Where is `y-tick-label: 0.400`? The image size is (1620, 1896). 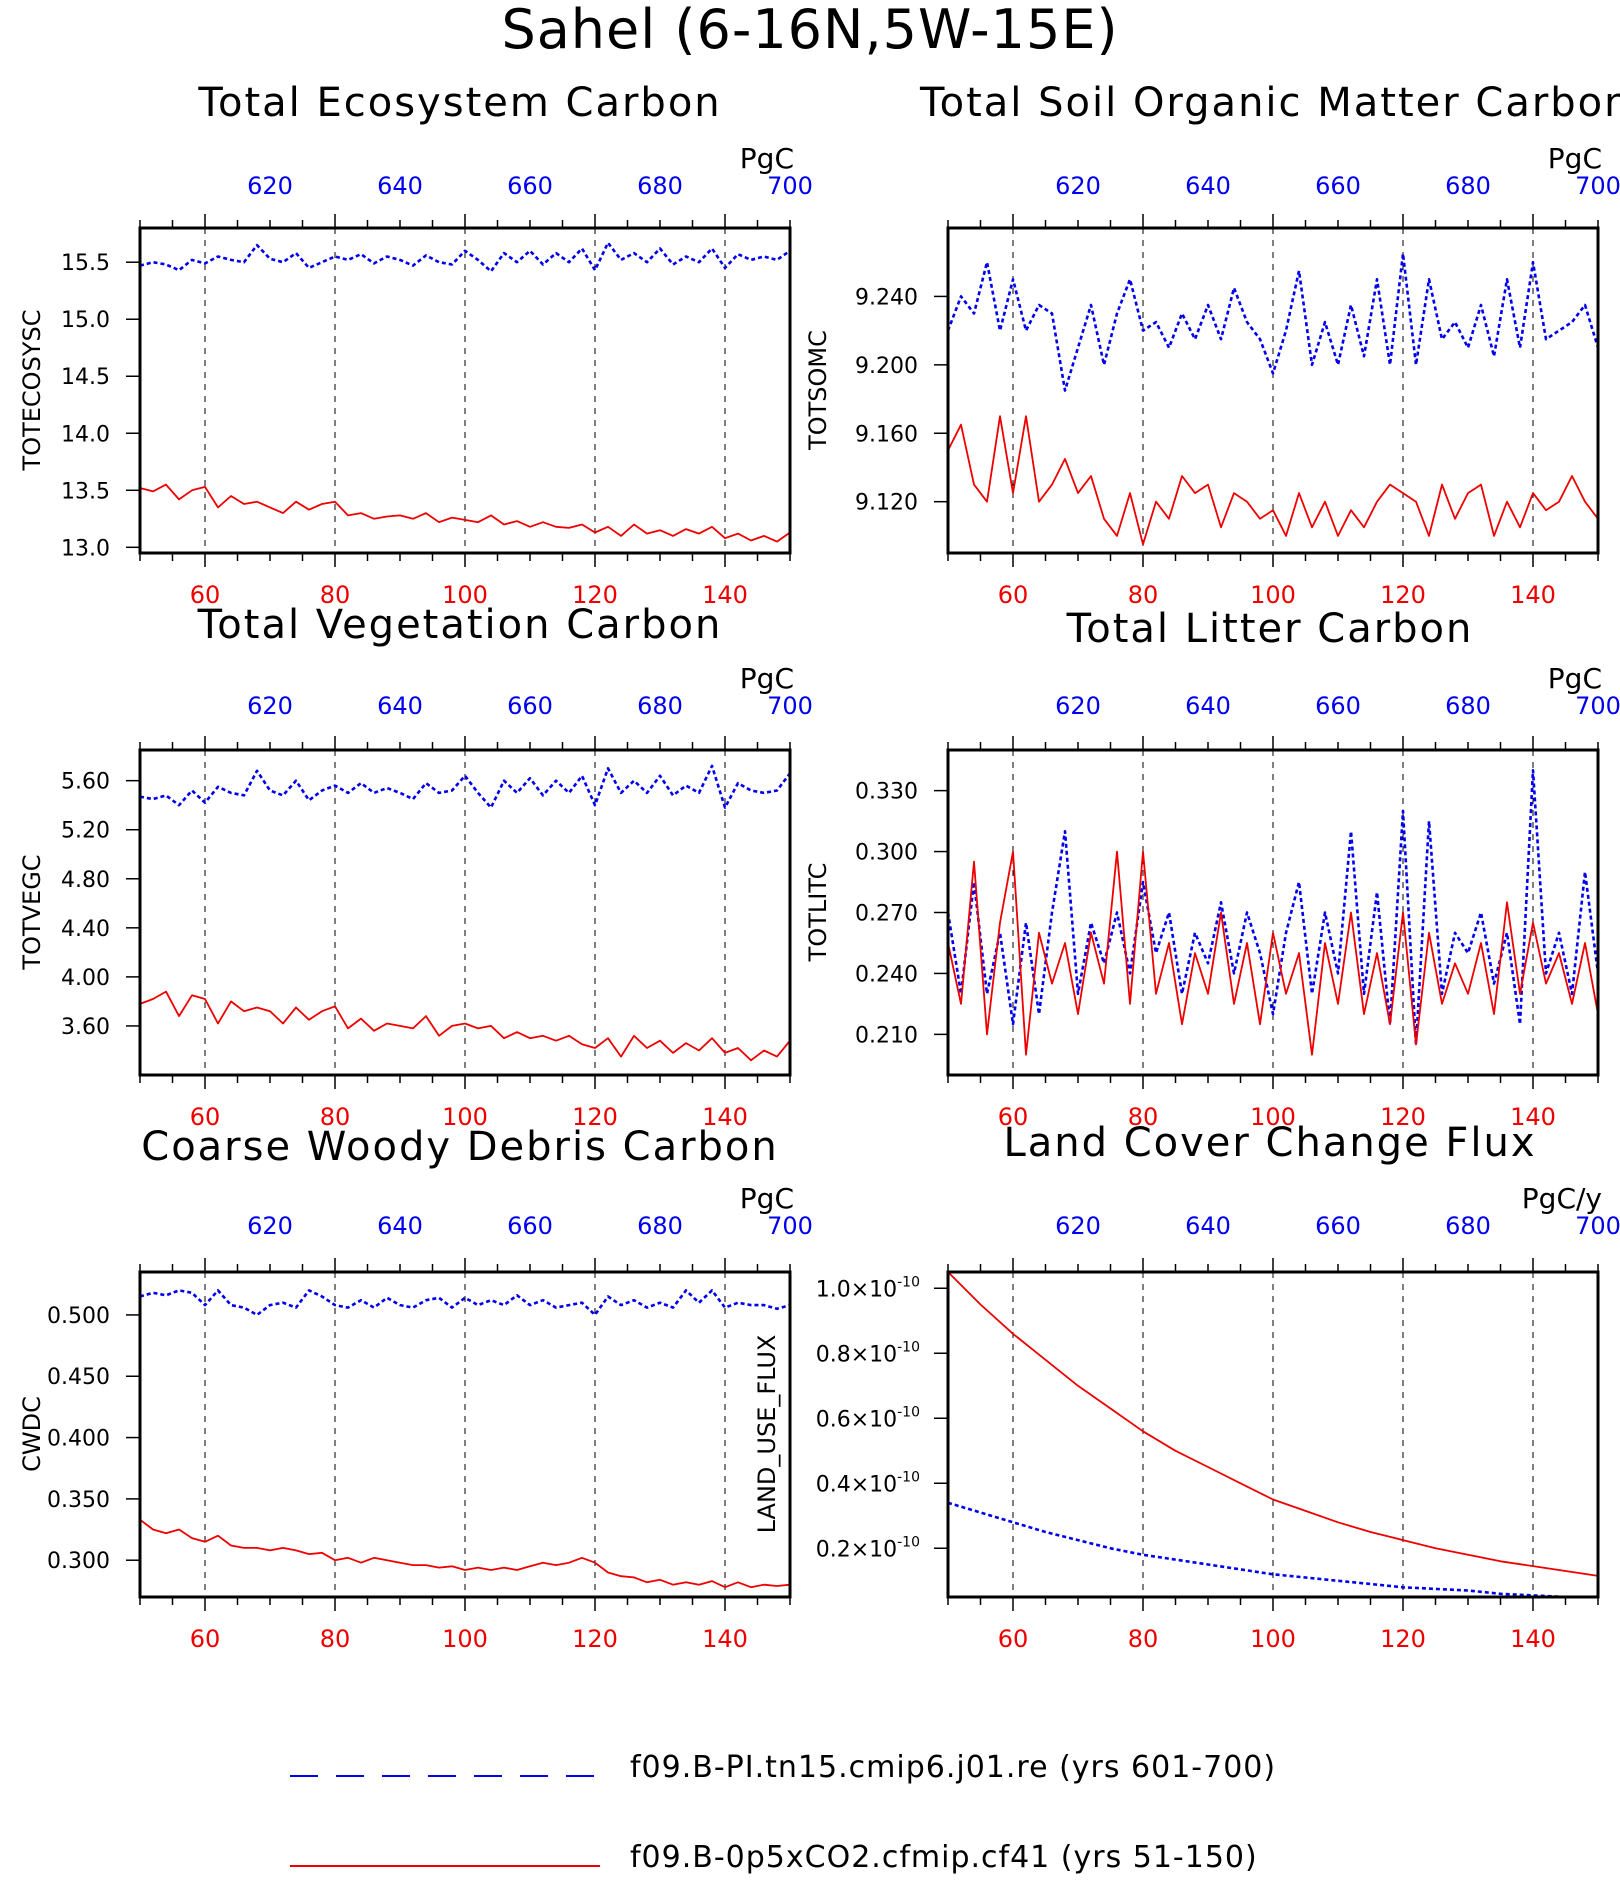
y-tick-label: 0.400 is located at coordinates (78, 1439).